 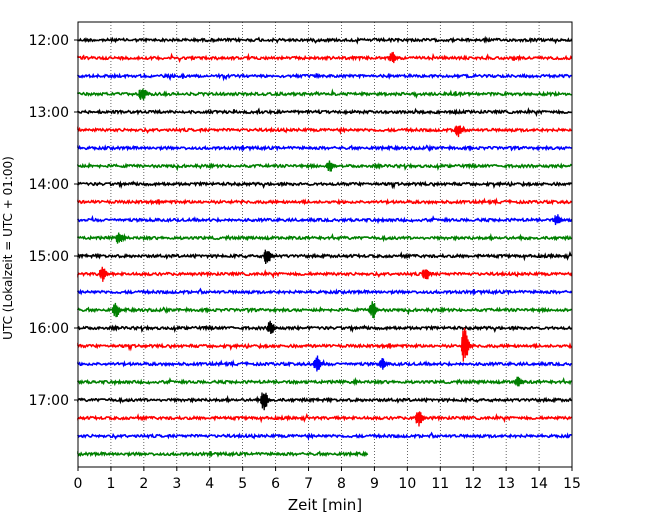 What do you see at coordinates (506, 484) in the screenshot?
I see `x-tick-label: 13` at bounding box center [506, 484].